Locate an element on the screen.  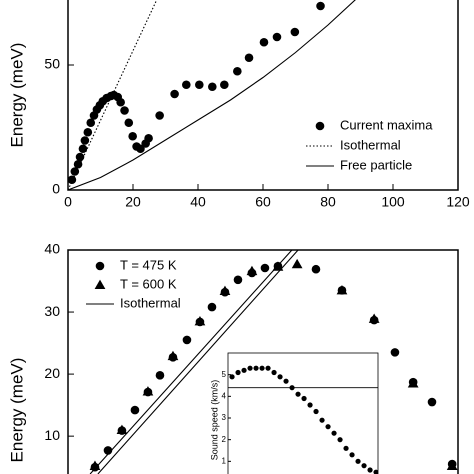
y-tick-label: 10 is located at coordinates (52, 435).